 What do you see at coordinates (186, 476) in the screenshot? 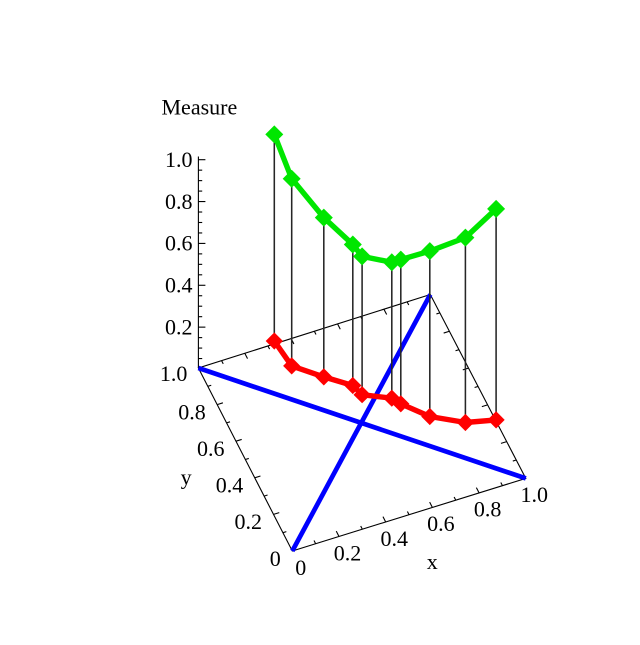
I see `svg-text: y` at bounding box center [186, 476].